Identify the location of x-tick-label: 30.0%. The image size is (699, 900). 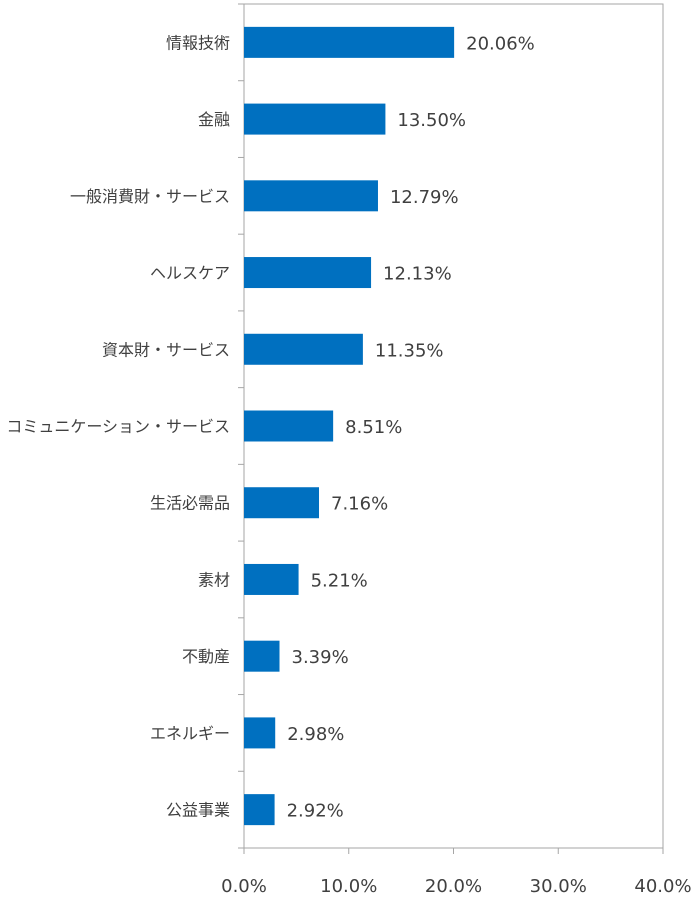
(558, 886).